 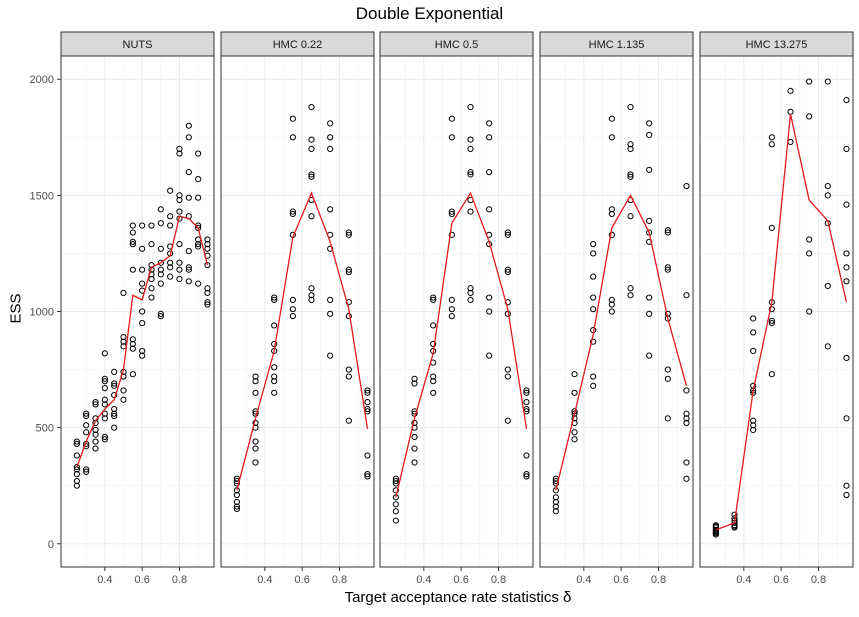 What do you see at coordinates (138, 45) in the screenshot?
I see `facet-strip-label: NUTS` at bounding box center [138, 45].